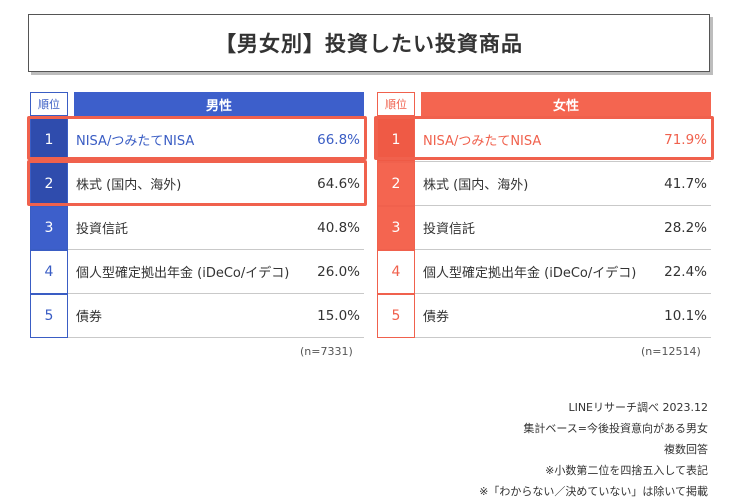  Describe the element at coordinates (338, 271) in the screenshot. I see `item-value: 26.0%` at that location.